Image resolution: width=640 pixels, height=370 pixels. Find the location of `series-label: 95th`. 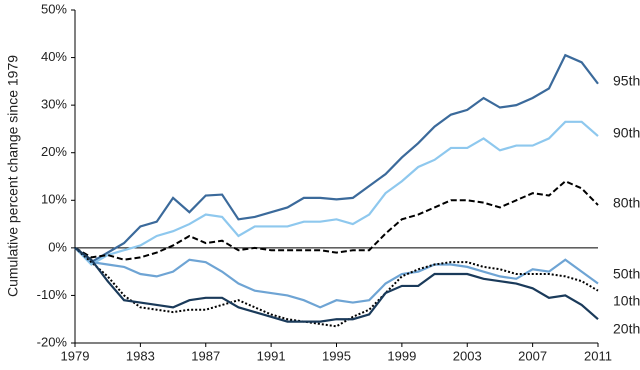

series-label: 95th is located at coordinates (626, 81).